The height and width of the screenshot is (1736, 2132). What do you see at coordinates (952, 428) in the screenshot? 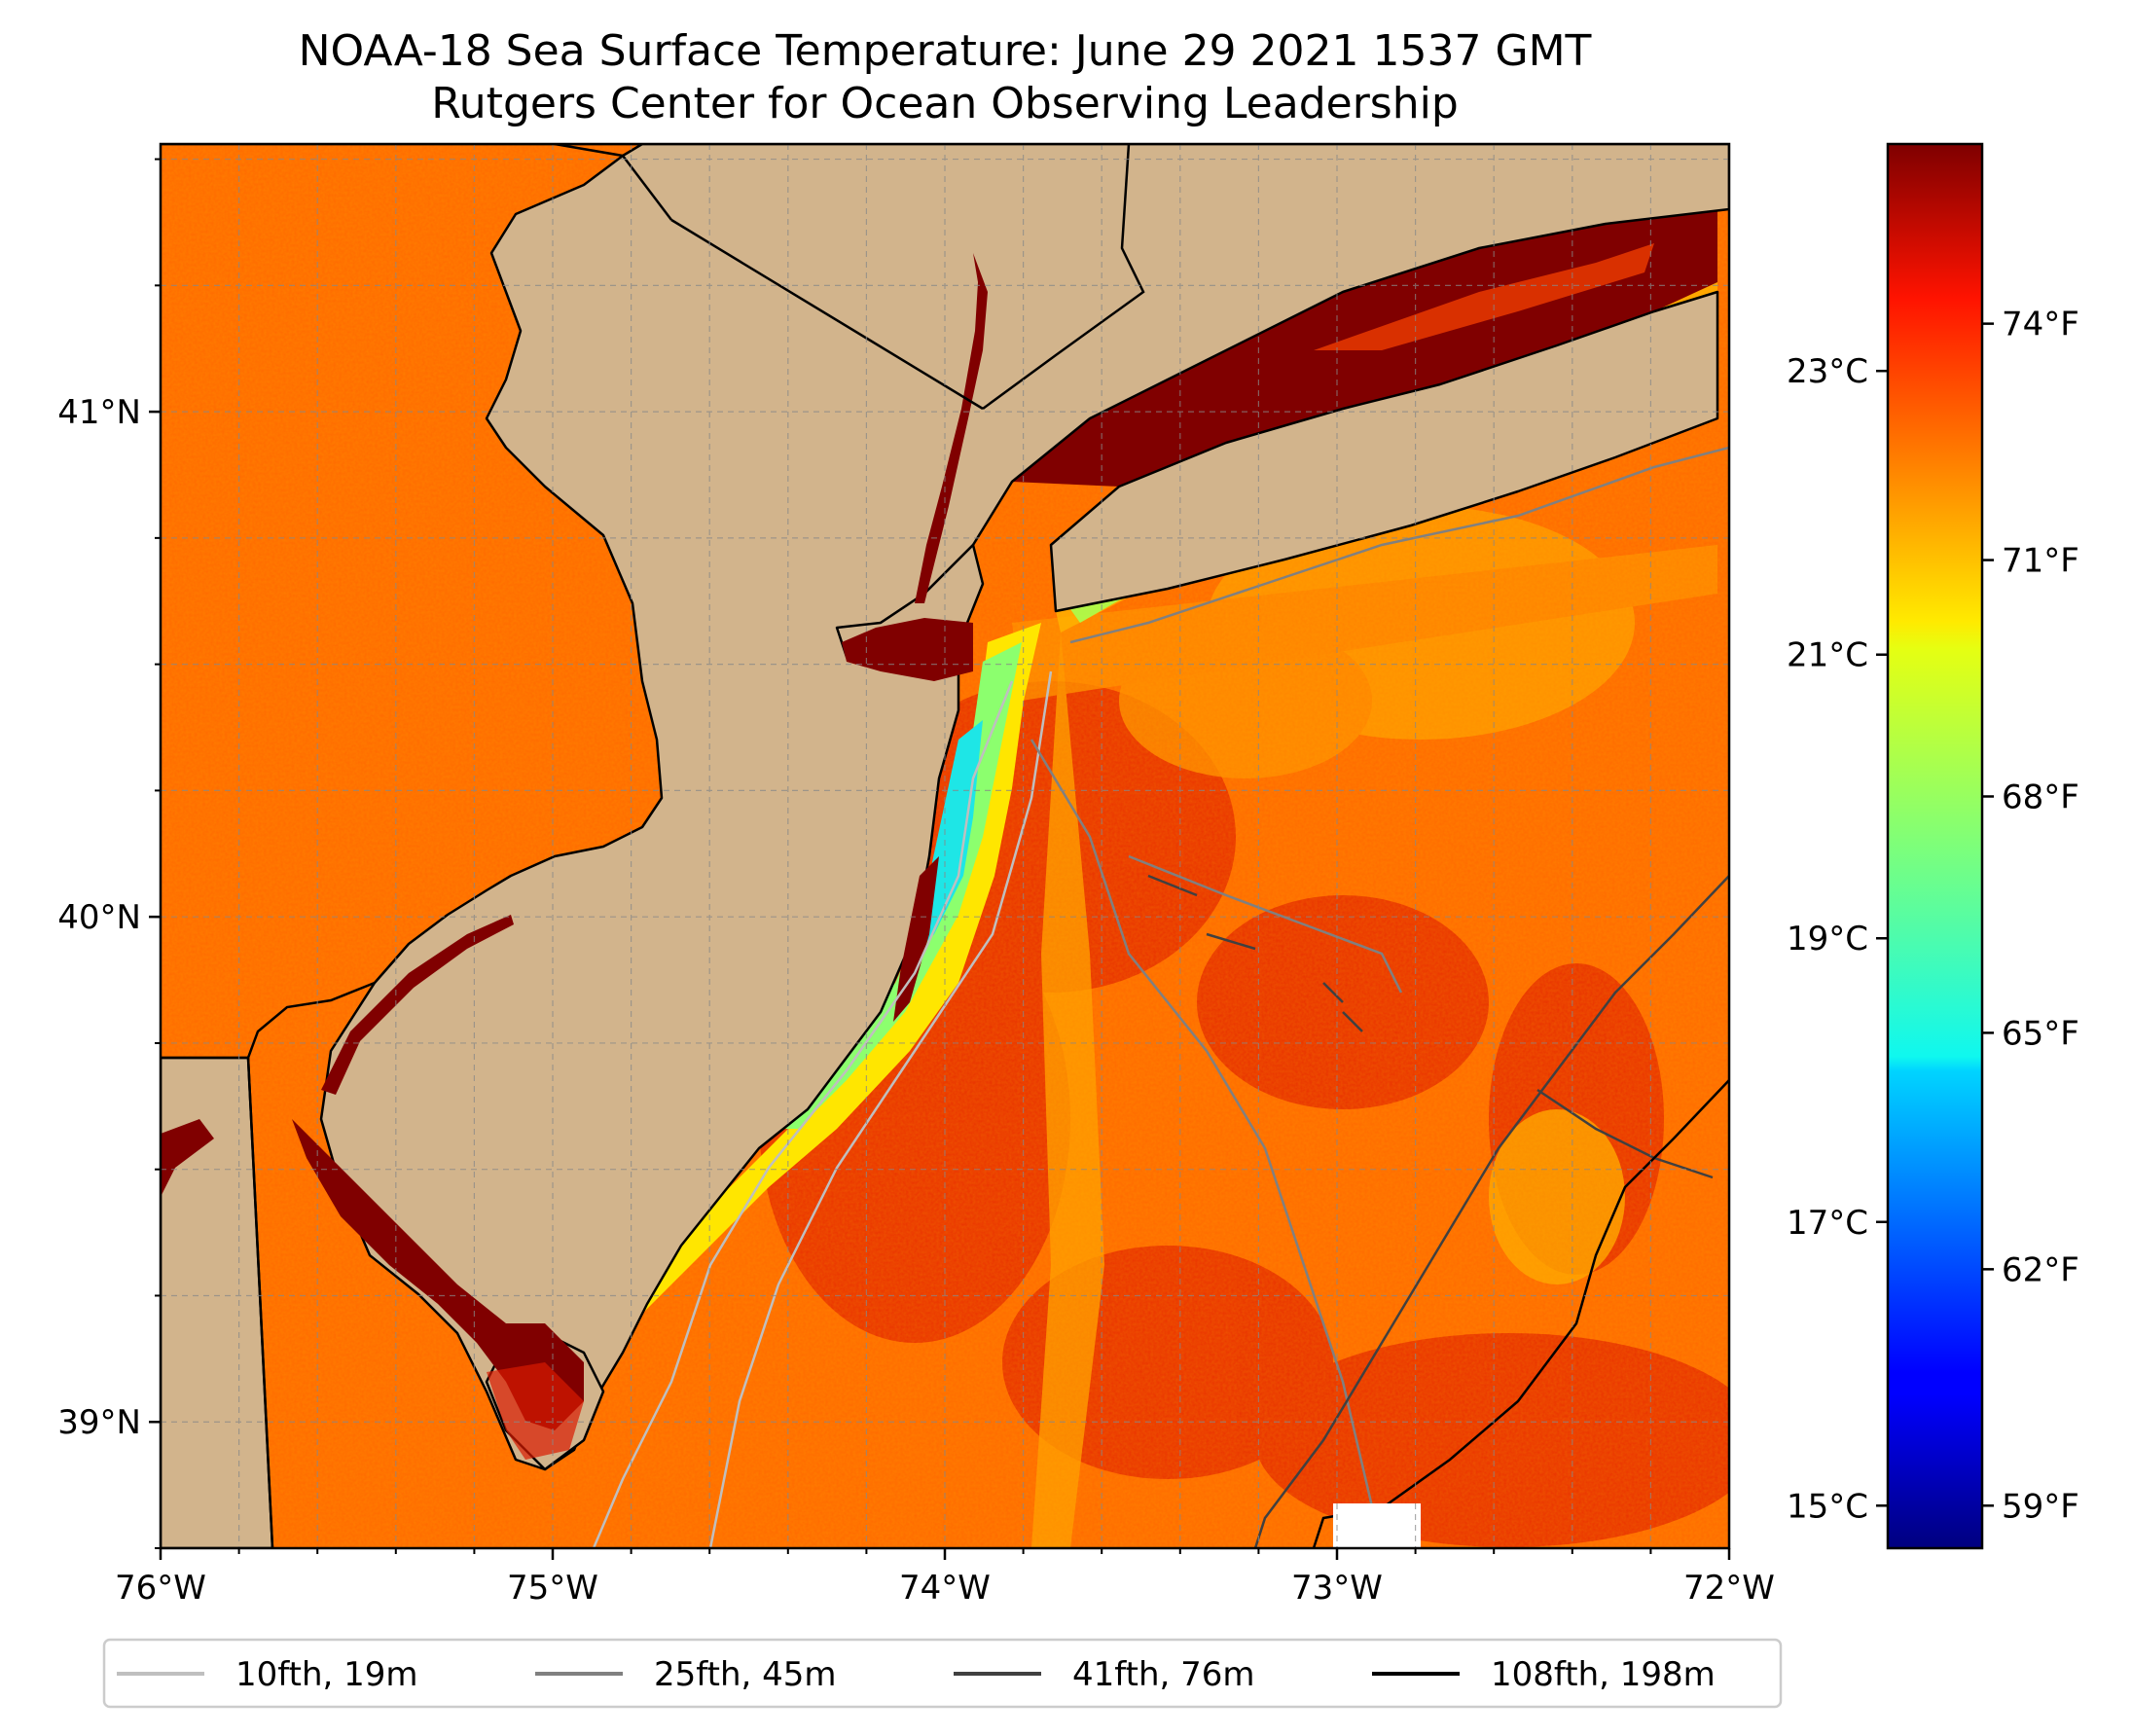
I see `hudson-river` at bounding box center [952, 428].